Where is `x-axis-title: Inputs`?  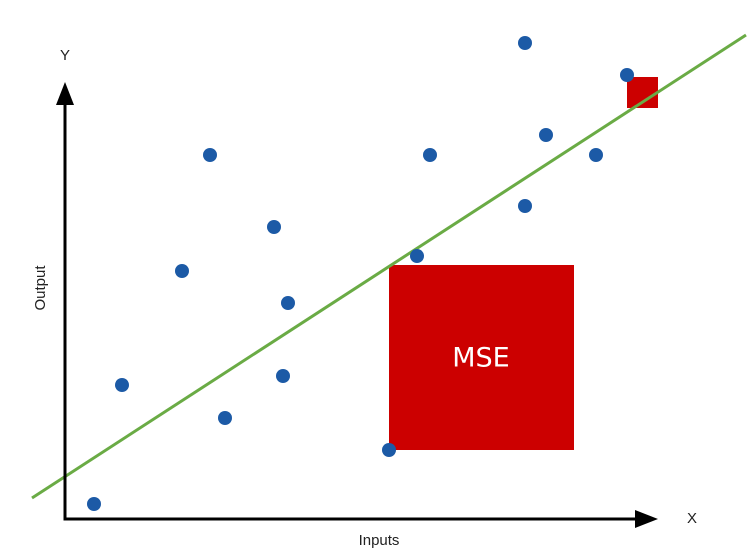
x-axis-title: Inputs is located at coordinates (379, 540).